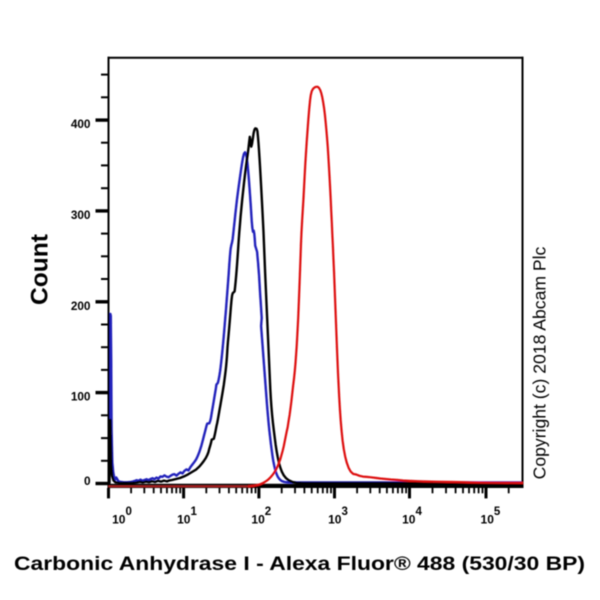 Image resolution: width=600 pixels, height=600 pixels. What do you see at coordinates (81, 124) in the screenshot?
I see `svg-text: 400` at bounding box center [81, 124].